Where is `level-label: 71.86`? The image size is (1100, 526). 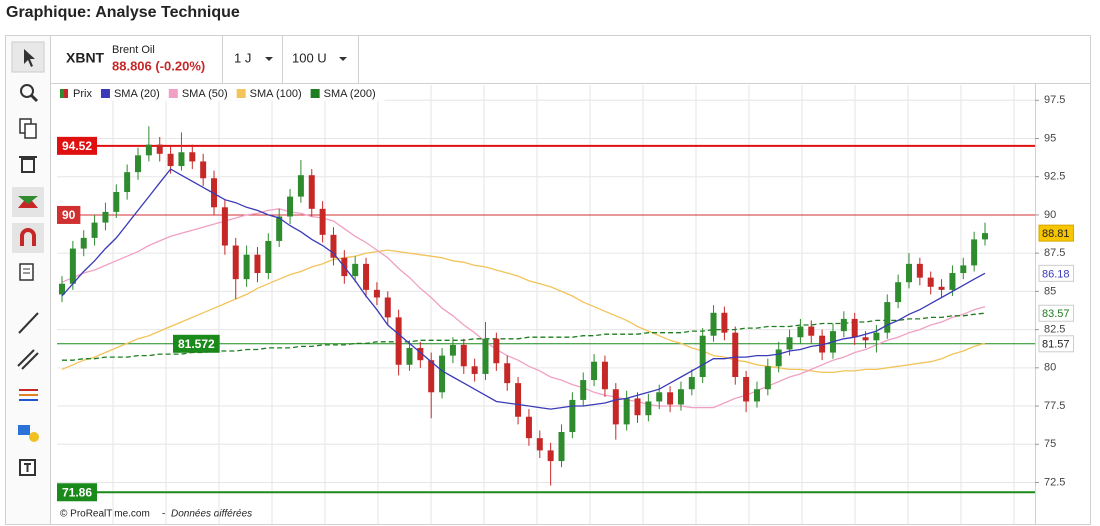
level-label: 71.86 is located at coordinates (77, 492).